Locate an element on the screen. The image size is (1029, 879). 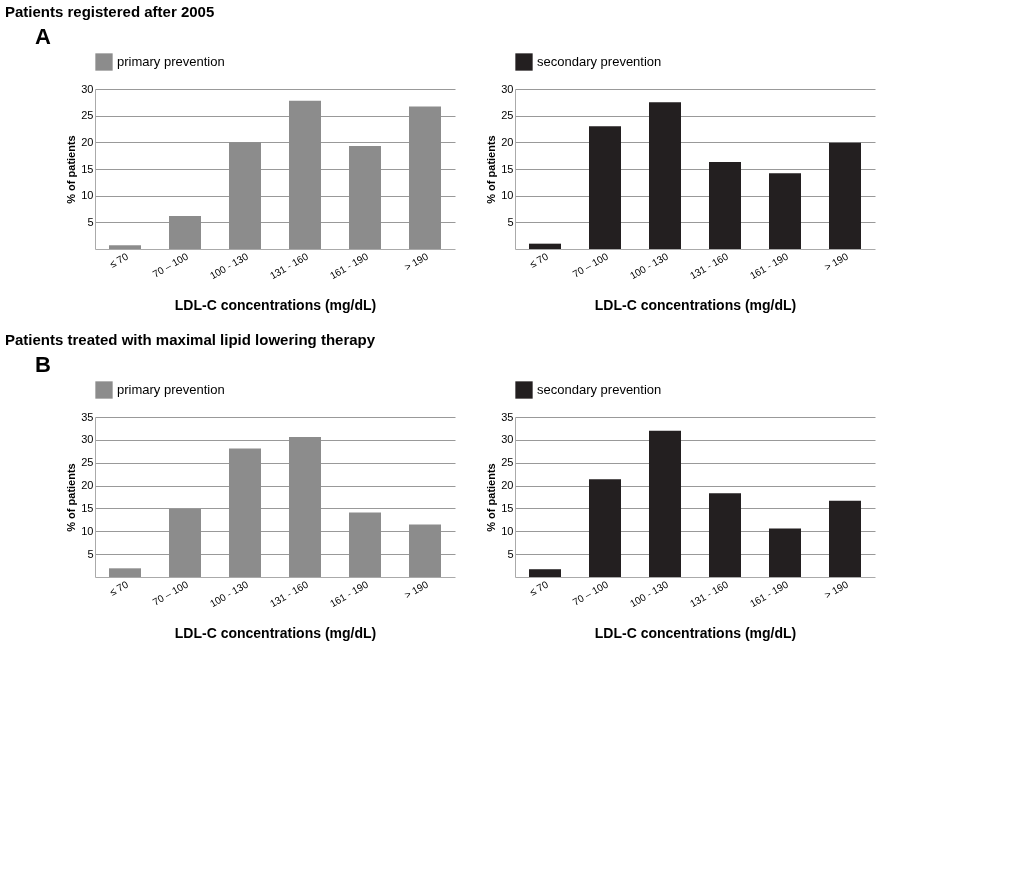
chart-title: Patients registered after 2005 is located at coordinates (110, 11).